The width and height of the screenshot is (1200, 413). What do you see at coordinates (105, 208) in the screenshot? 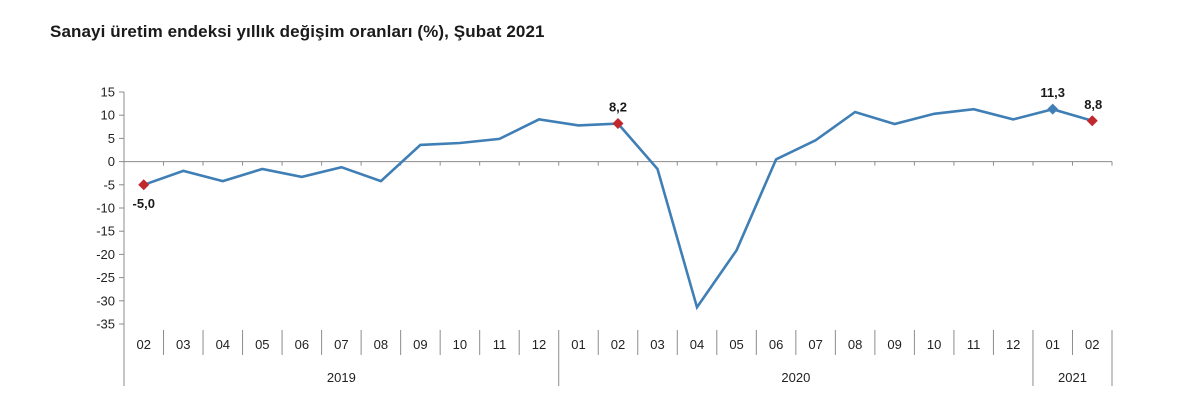
I see `y-tick-label: -10` at bounding box center [105, 208].